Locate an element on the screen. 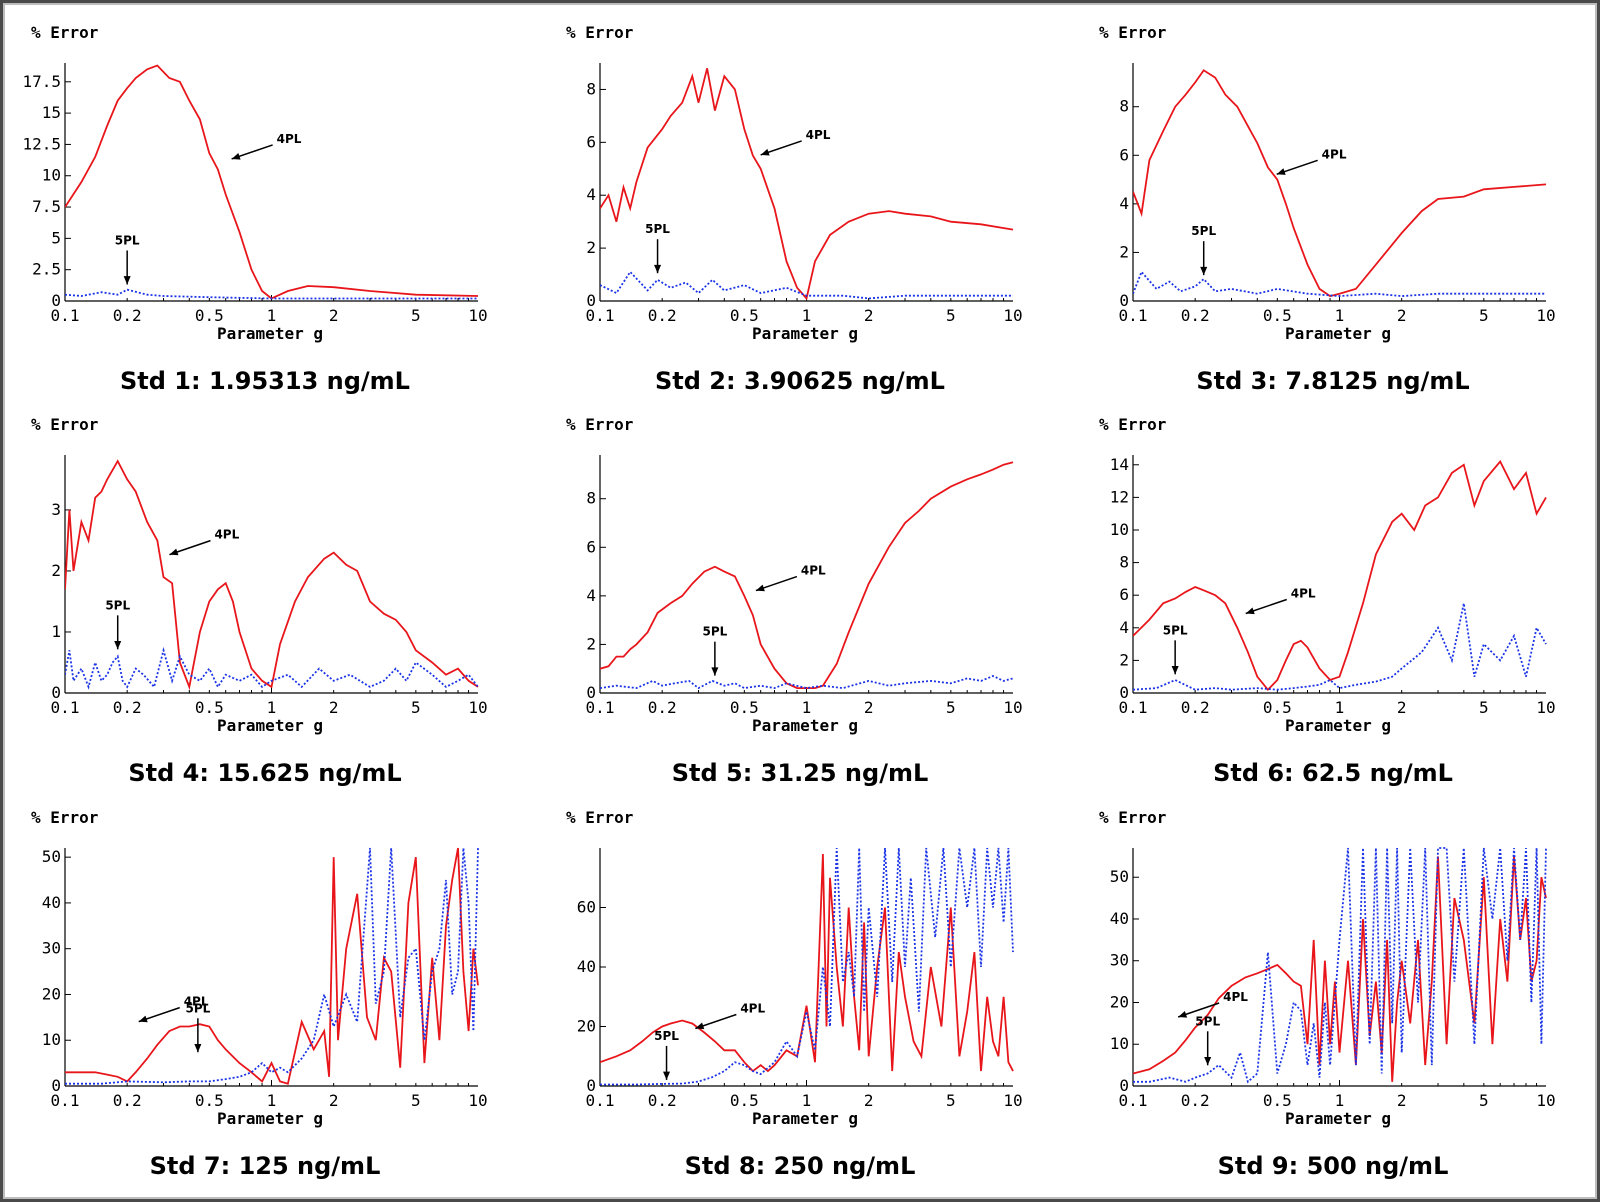 Image resolution: width=1600 pixels, height=1202 pixels. chart-caption: Std 4: 15.625 ng/mL is located at coordinates (264, 773).